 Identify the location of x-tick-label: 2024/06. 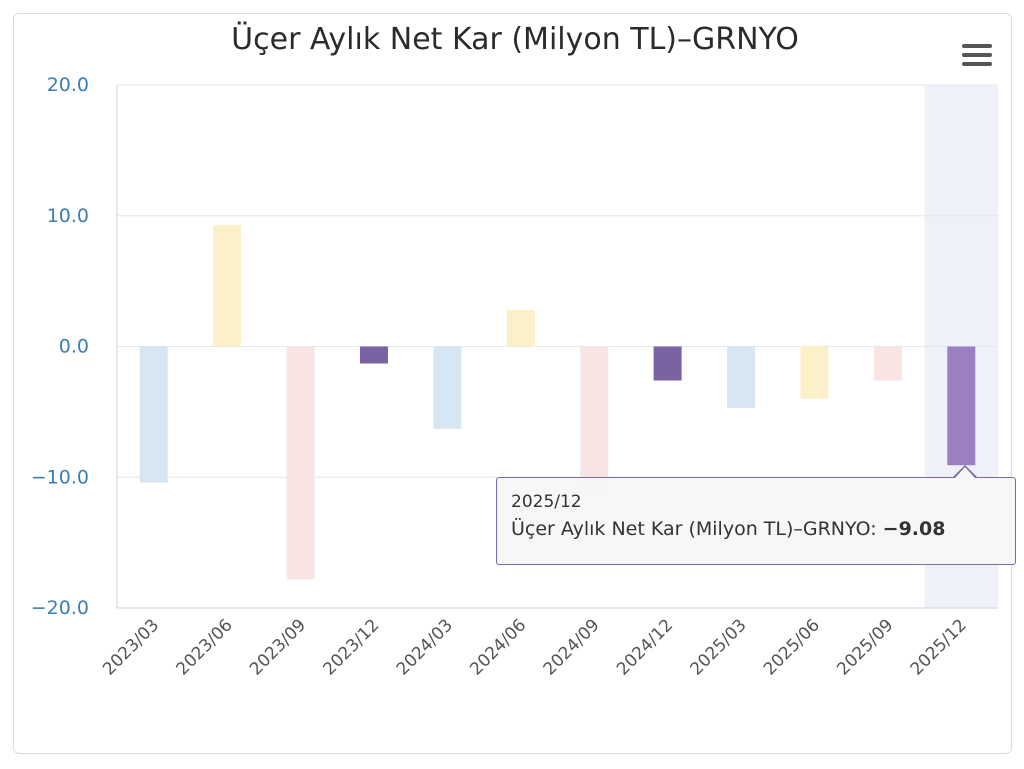
(498, 647).